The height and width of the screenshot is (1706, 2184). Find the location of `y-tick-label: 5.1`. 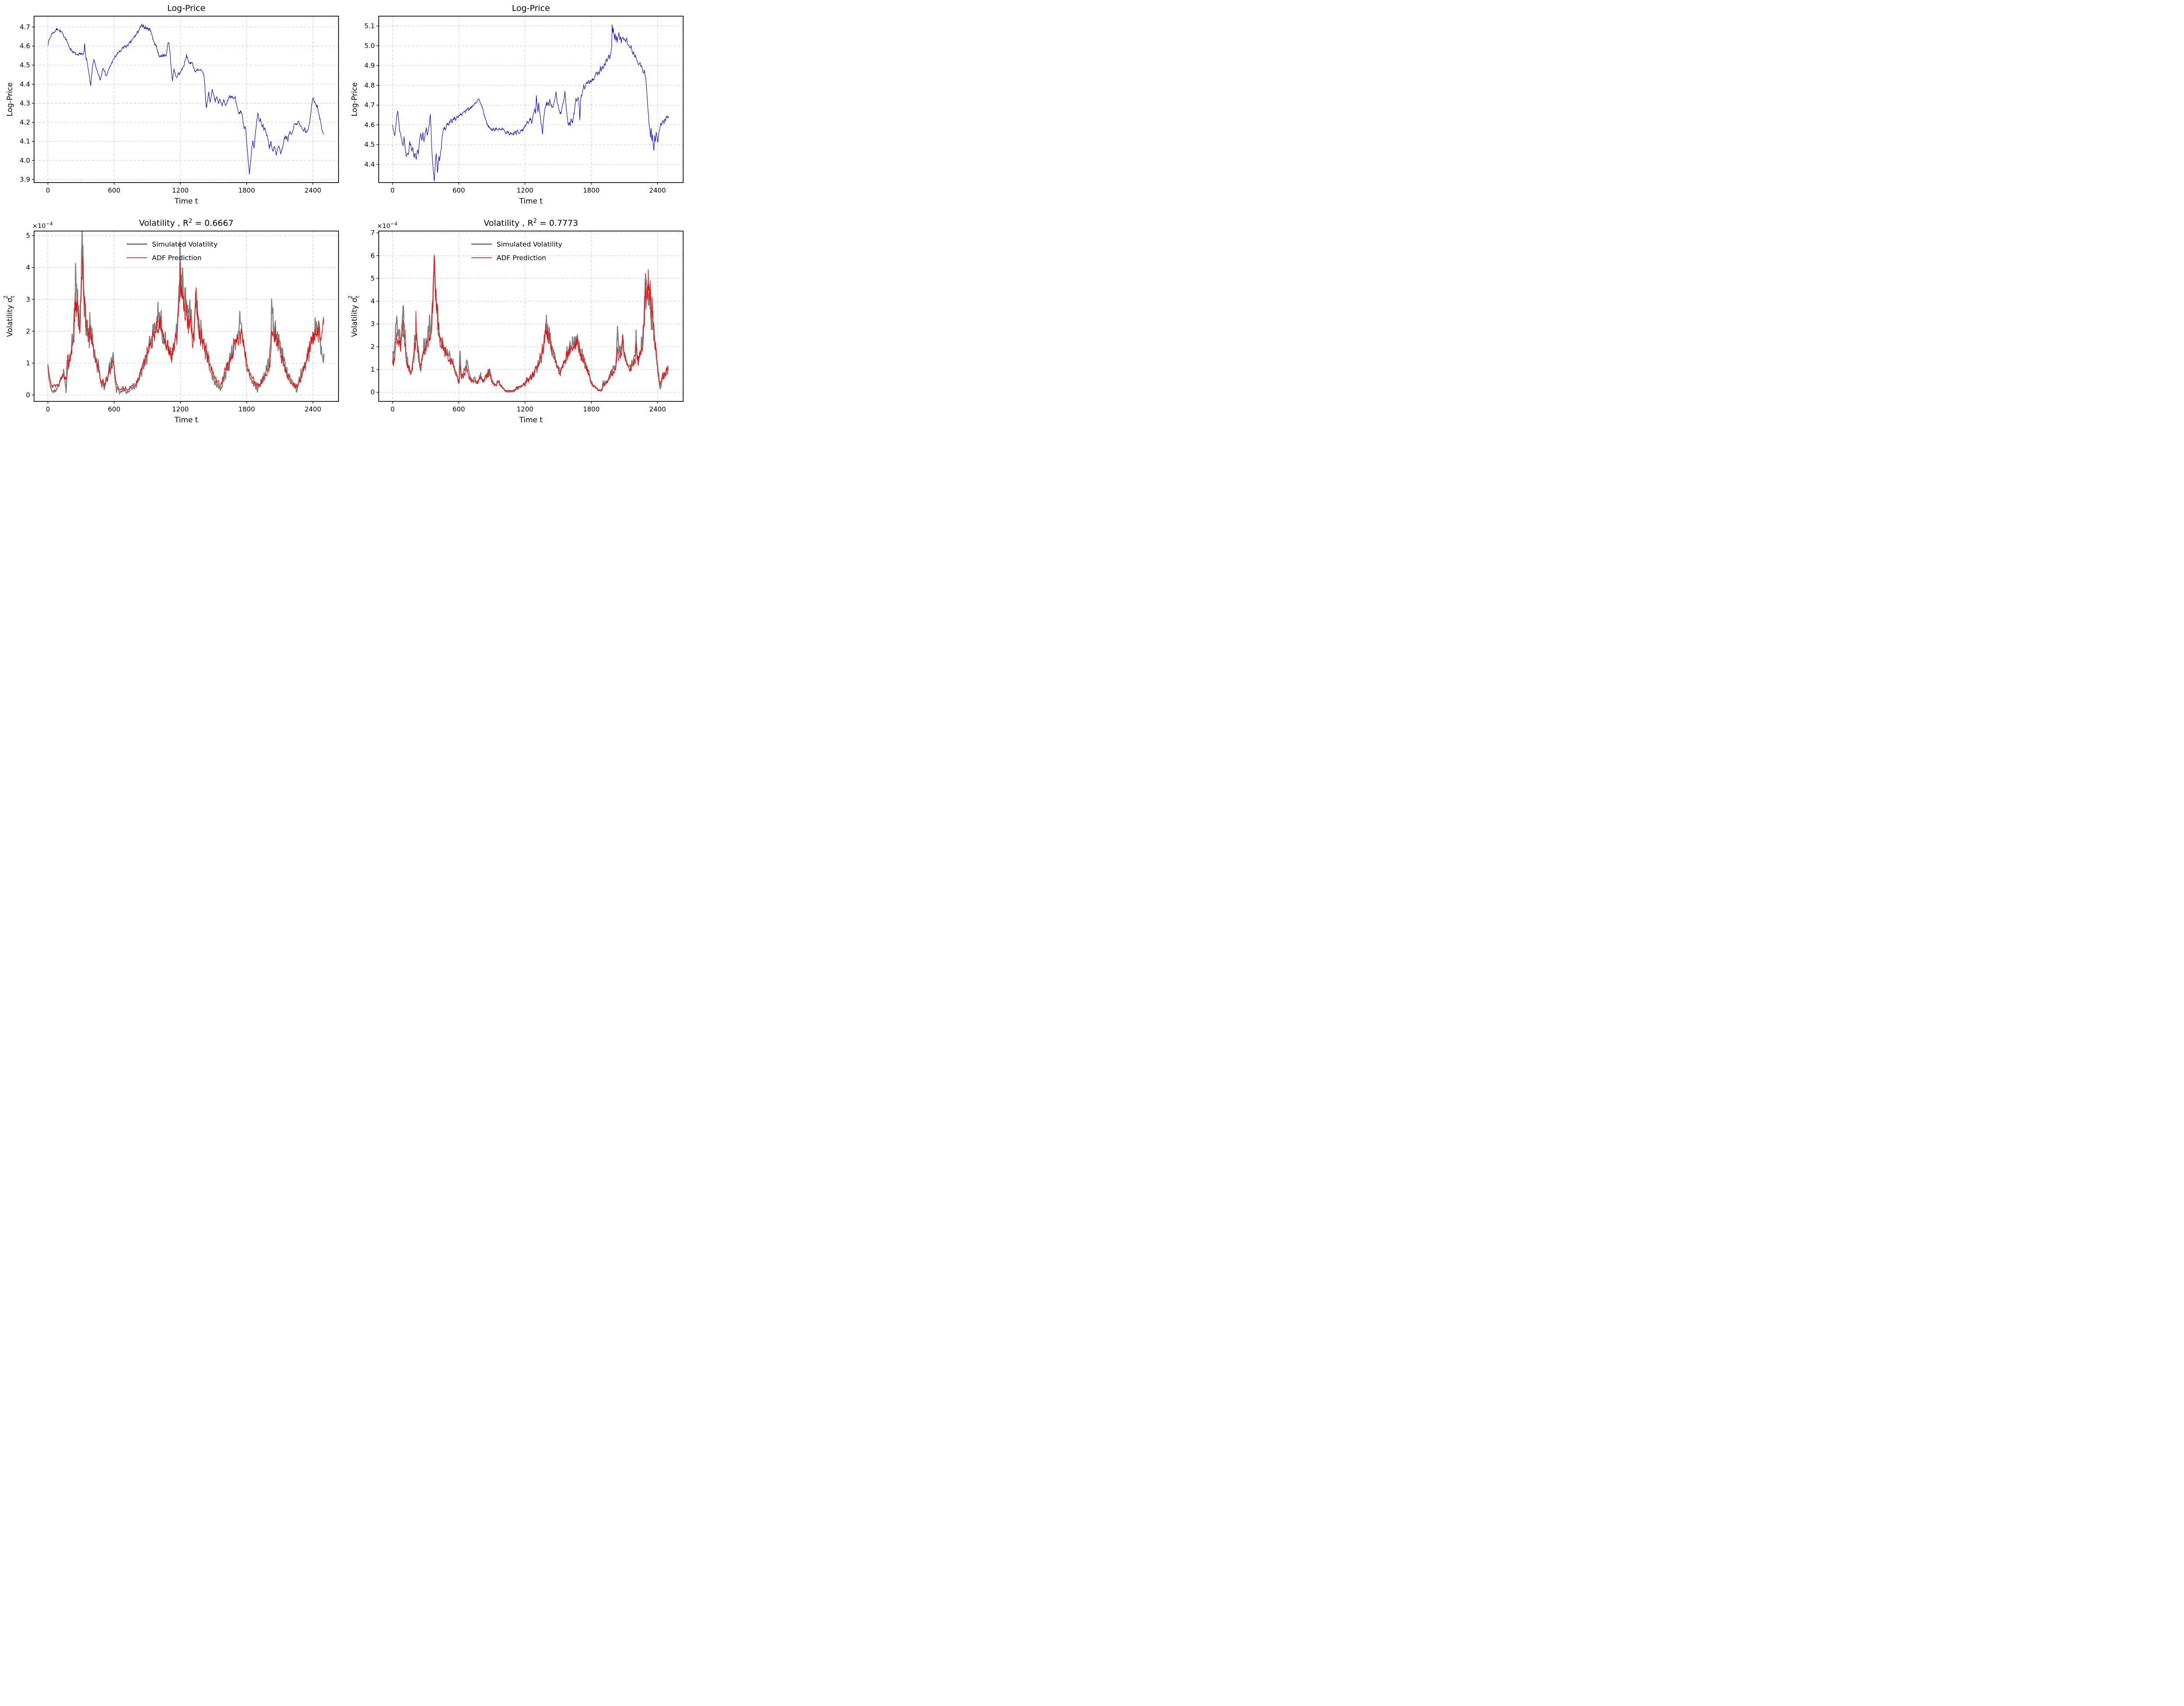

y-tick-label: 5.1 is located at coordinates (369, 26).